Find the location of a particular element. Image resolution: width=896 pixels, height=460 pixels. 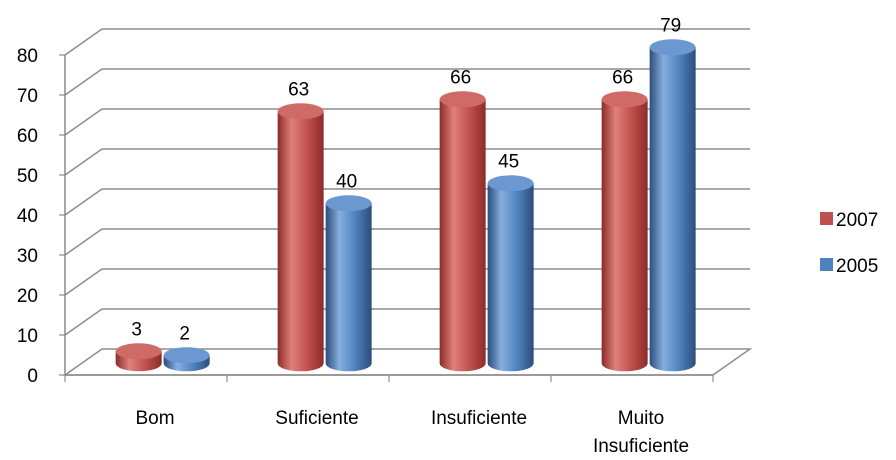

legend-label: 2007 is located at coordinates (857, 220).